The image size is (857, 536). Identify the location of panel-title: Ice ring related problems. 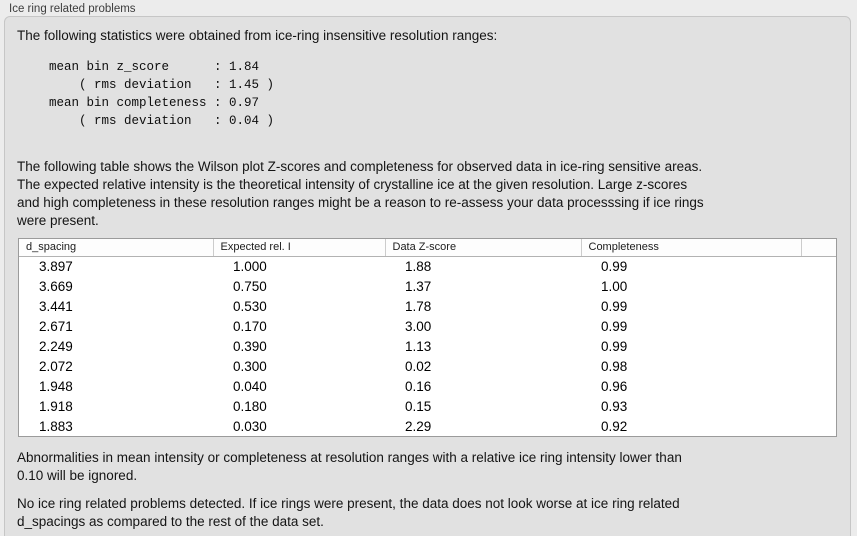
(72, 9).